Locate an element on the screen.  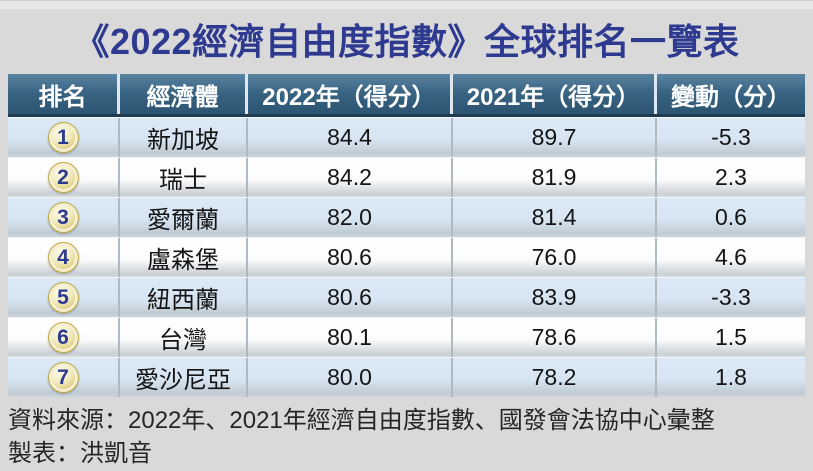
rank-cell: 4 is located at coordinates (64, 257).